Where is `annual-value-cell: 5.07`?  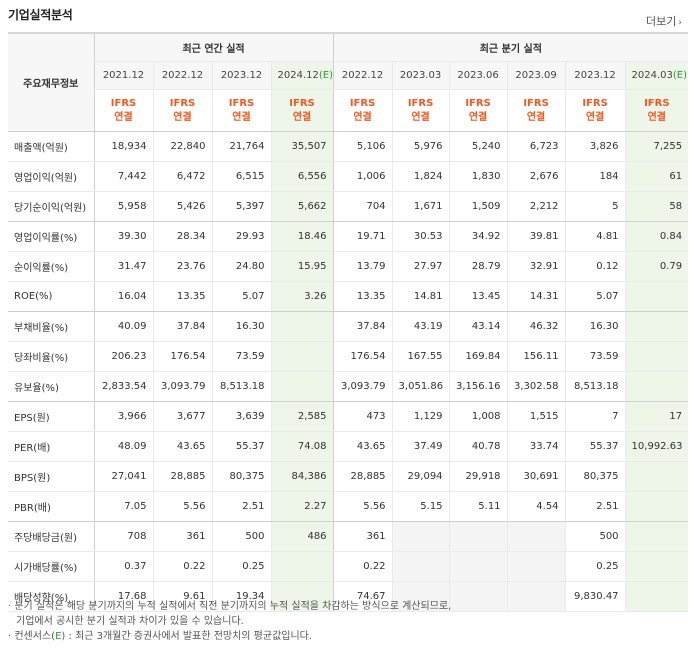 annual-value-cell: 5.07 is located at coordinates (241, 296).